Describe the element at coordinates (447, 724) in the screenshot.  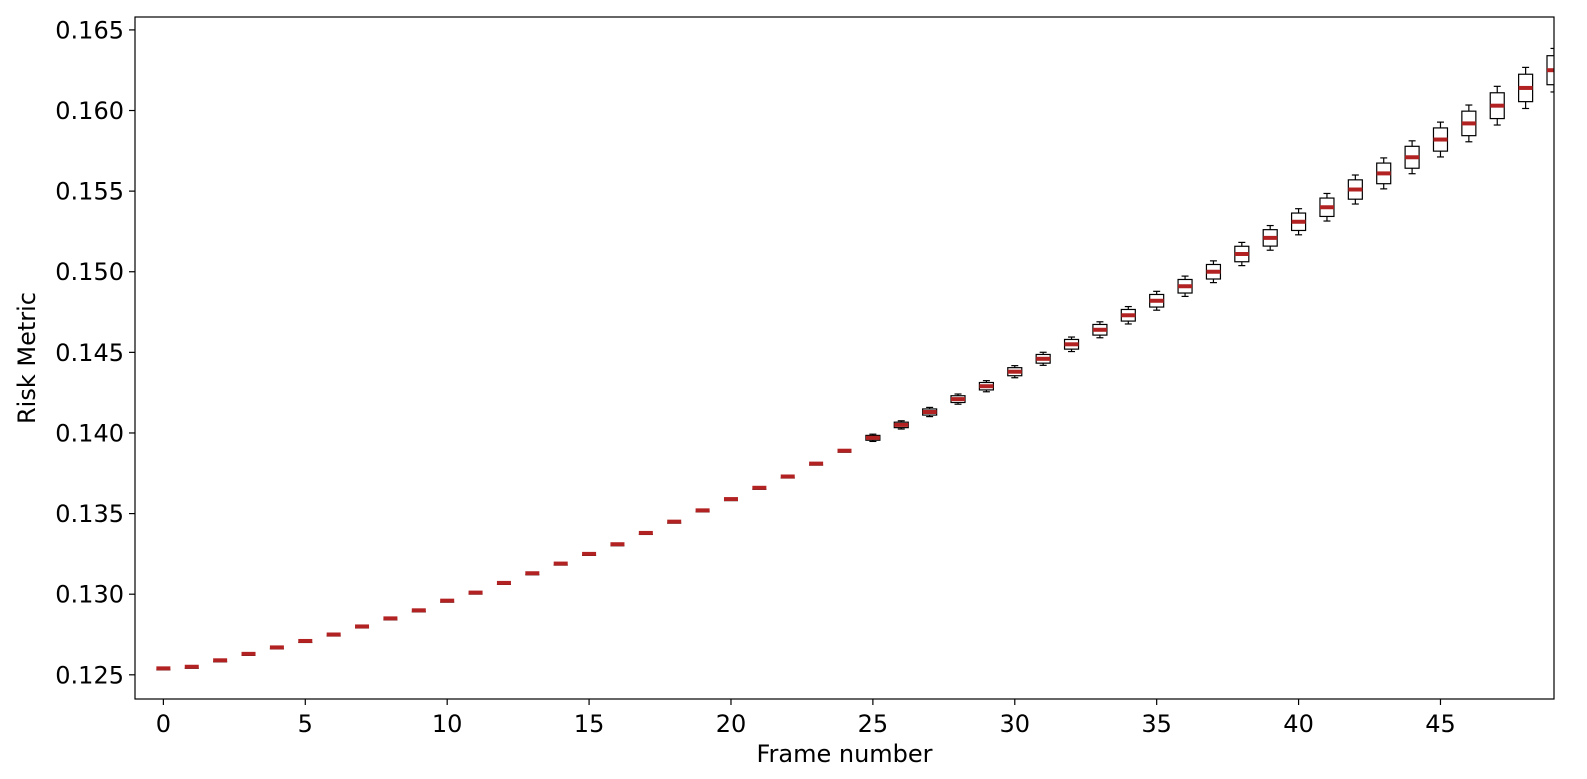
I see `x-tick-label-10: 10` at that location.